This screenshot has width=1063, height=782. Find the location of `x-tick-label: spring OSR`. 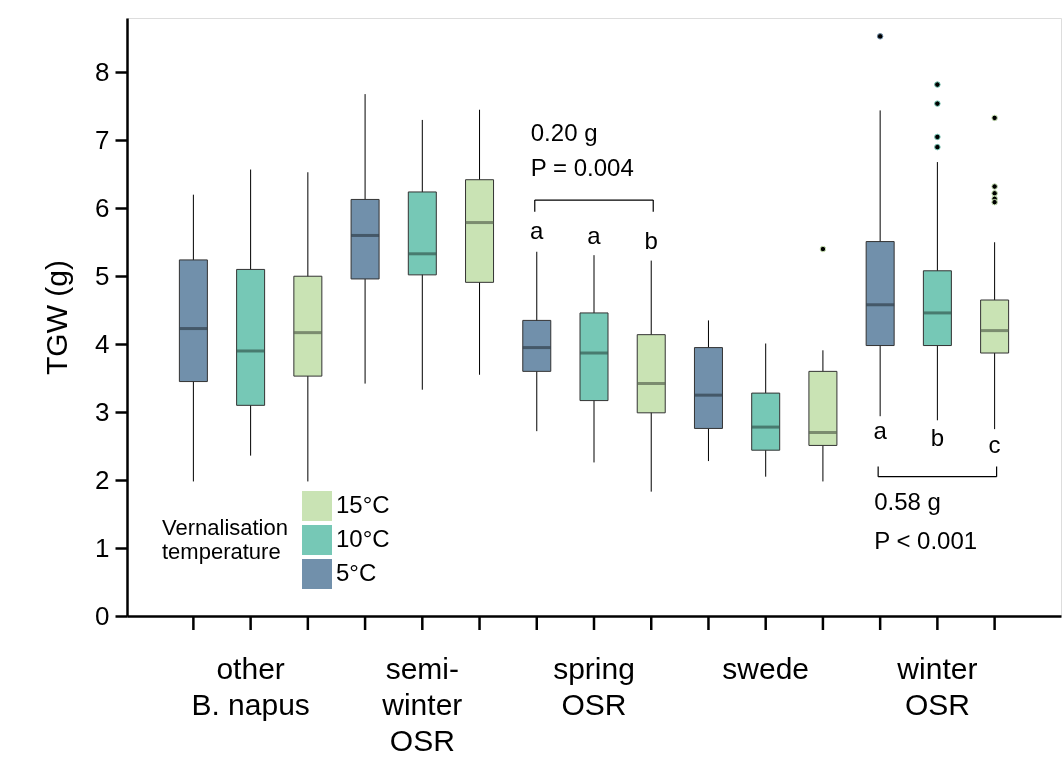

x-tick-label: spring OSR is located at coordinates (594, 686).